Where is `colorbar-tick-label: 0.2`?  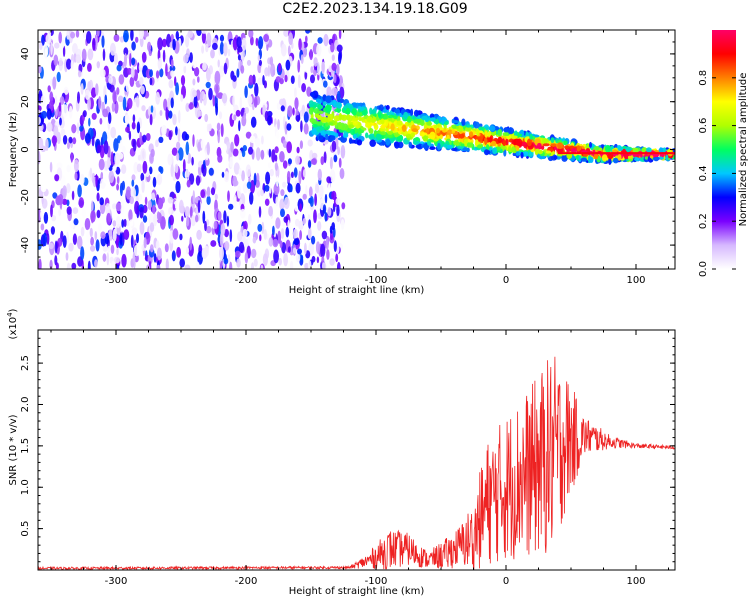
colorbar-tick-label: 0.2 is located at coordinates (703, 221).